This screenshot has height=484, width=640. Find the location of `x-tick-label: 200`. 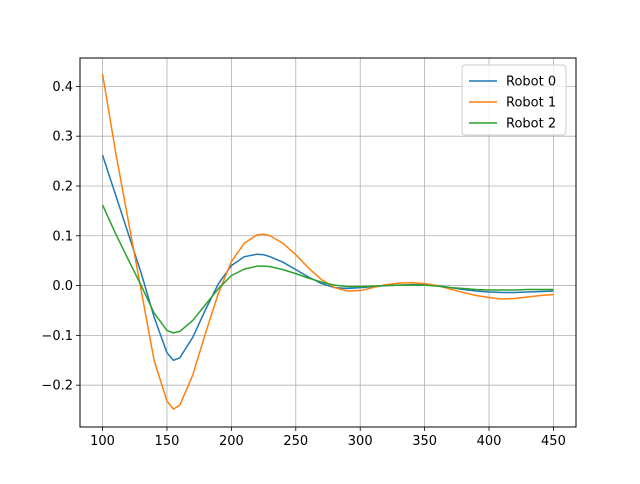

x-tick-label: 200 is located at coordinates (231, 441).